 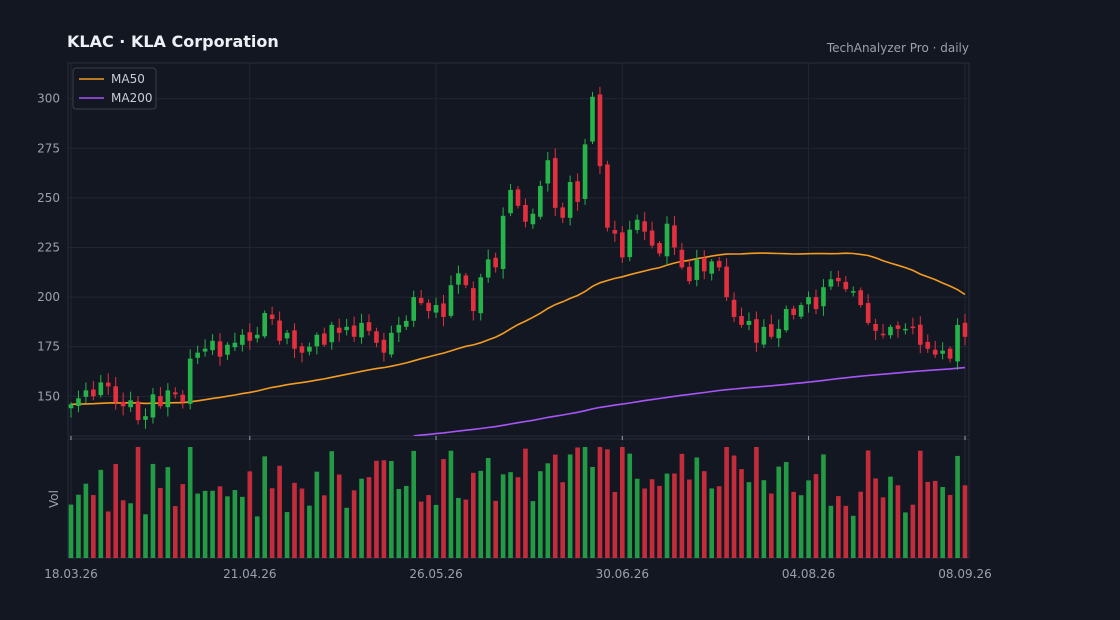 I want to click on y-tick-label: 150, so click(x=48, y=396).